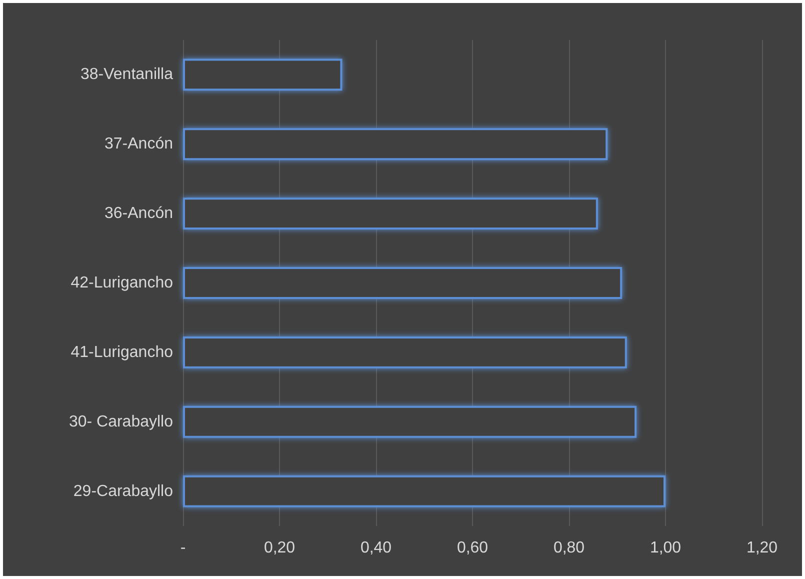 Image resolution: width=805 pixels, height=579 pixels. What do you see at coordinates (280, 548) in the screenshot?
I see `x-tick-label: 0,20` at bounding box center [280, 548].